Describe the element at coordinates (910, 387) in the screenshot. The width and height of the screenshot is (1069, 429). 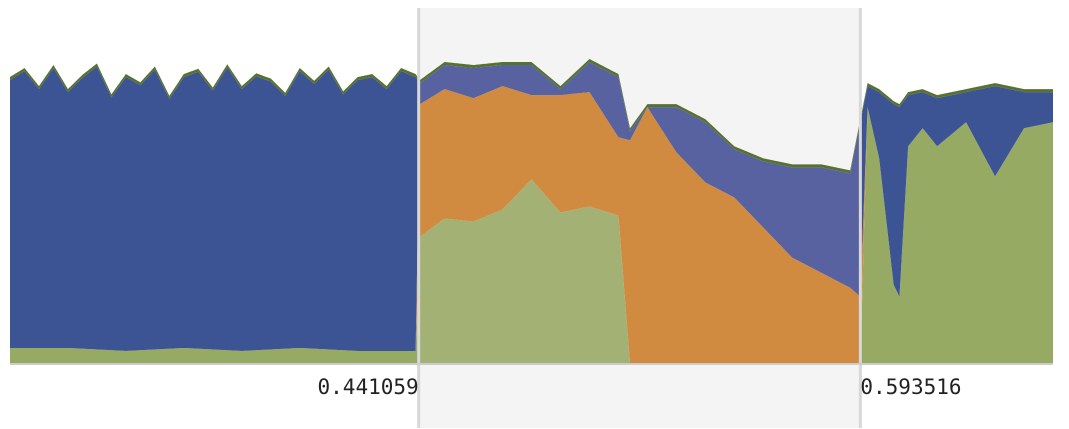
I see `brush-end-label: 0.593516` at that location.